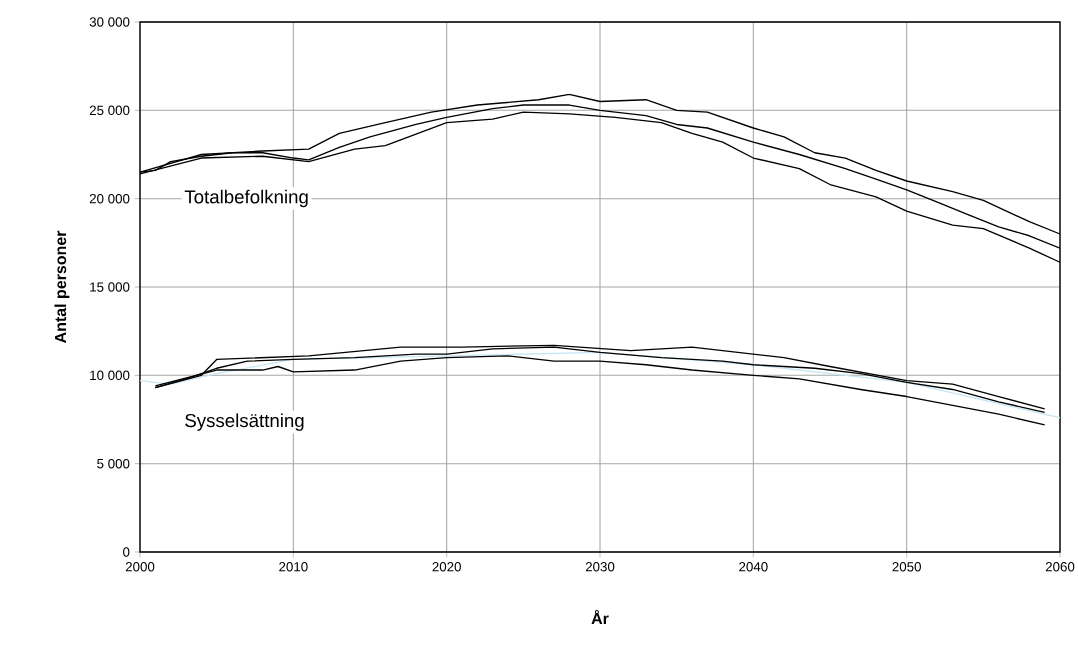  What do you see at coordinates (140, 567) in the screenshot?
I see `x-tick-label: 2000` at bounding box center [140, 567].